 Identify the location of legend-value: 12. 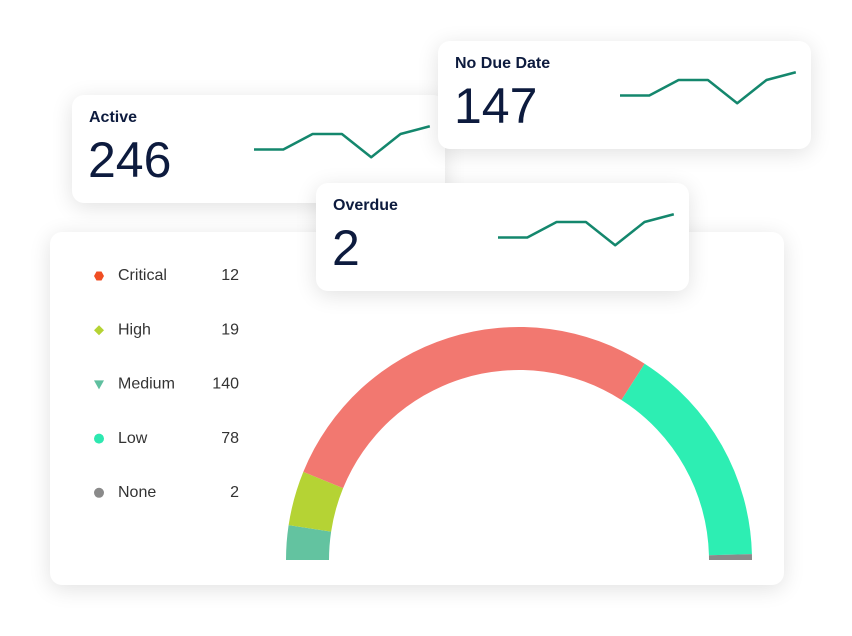
(230, 275).